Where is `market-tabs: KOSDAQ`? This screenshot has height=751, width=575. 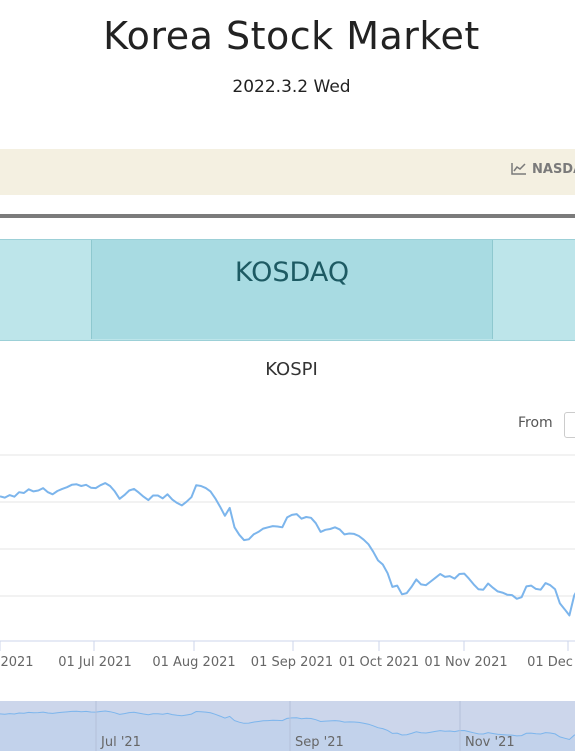 market-tabs: KOSDAQ is located at coordinates (287, 290).